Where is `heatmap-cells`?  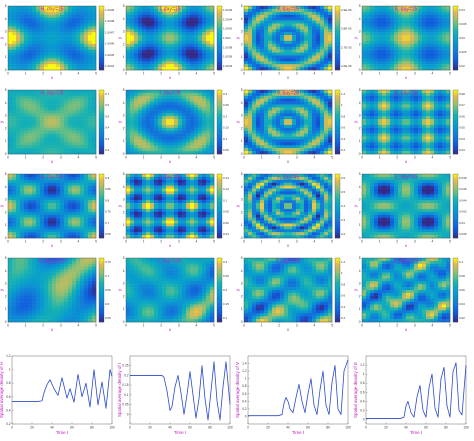
heatmap-cells is located at coordinates (52, 38).